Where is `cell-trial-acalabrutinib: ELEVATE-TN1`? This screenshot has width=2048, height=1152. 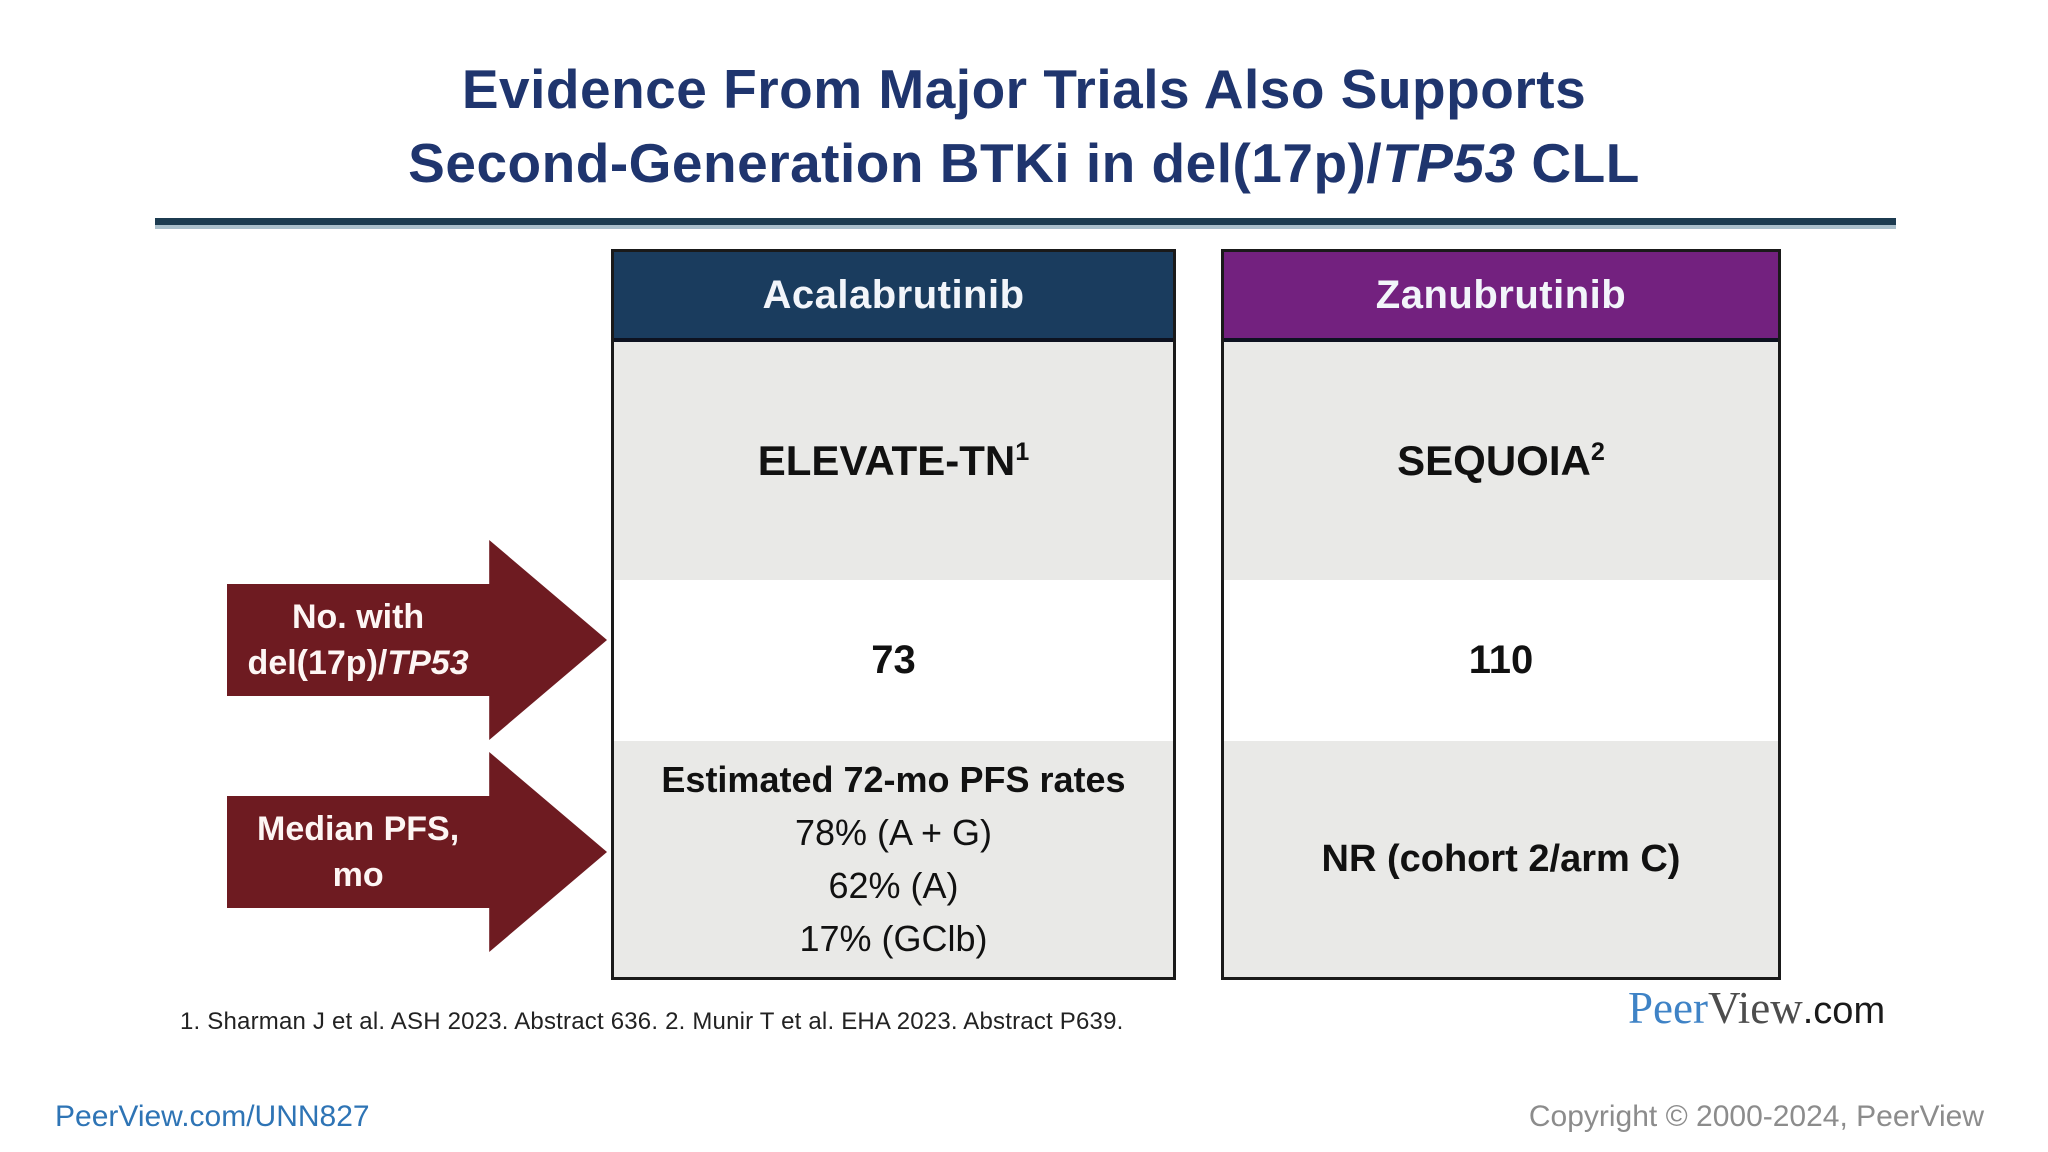 cell-trial-acalabrutinib: ELEVATE-TN1 is located at coordinates (893, 461).